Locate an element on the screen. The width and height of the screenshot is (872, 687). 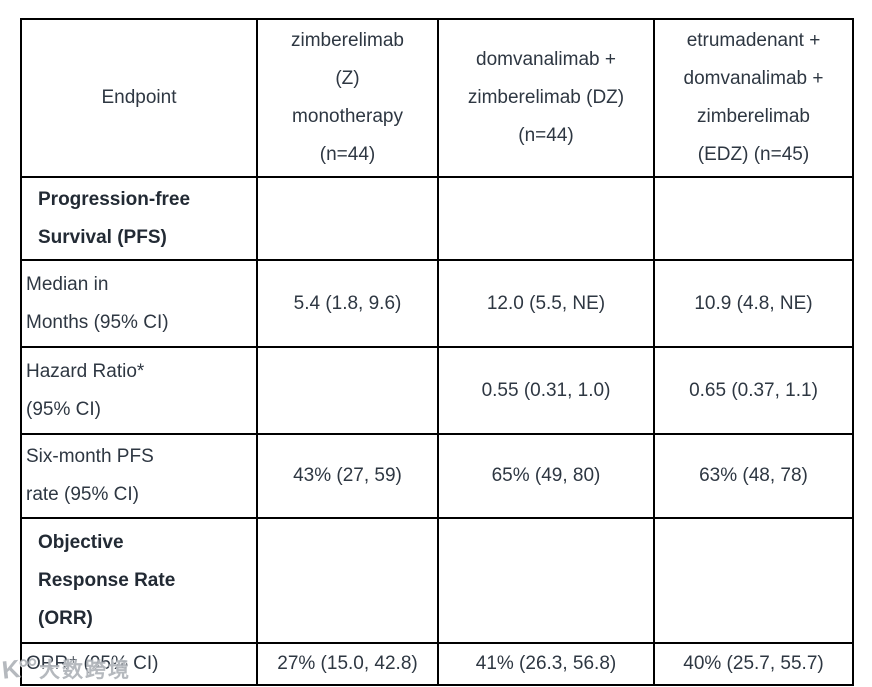
value-cell: 43% (27, 59) is located at coordinates (347, 476).